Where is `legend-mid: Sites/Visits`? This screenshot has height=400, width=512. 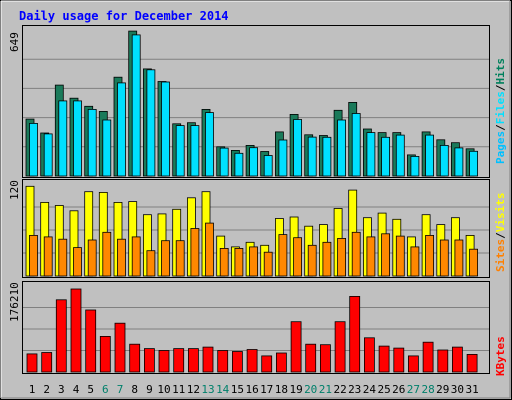
legend-mid: Sites/Visits is located at coordinates (500, 233).